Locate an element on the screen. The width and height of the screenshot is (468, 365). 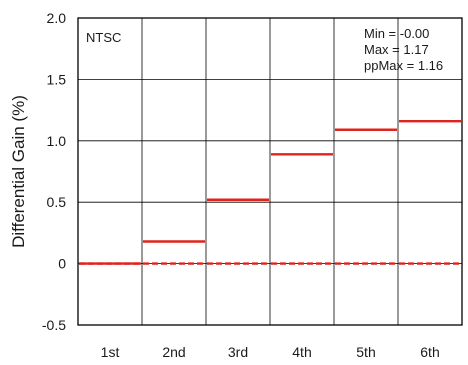
y-tick-label: 1.0 is located at coordinates (57, 141).